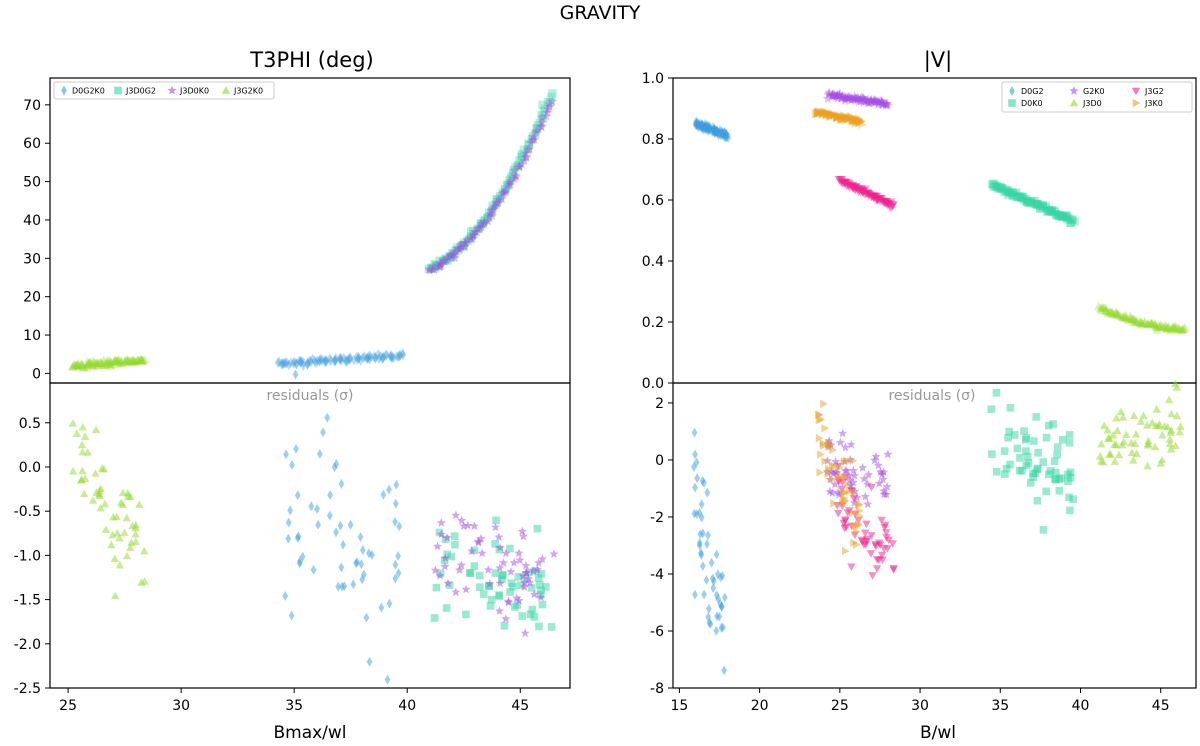  Describe the element at coordinates (709, 622) in the screenshot. I see `visamp-d0g2-residual` at that location.